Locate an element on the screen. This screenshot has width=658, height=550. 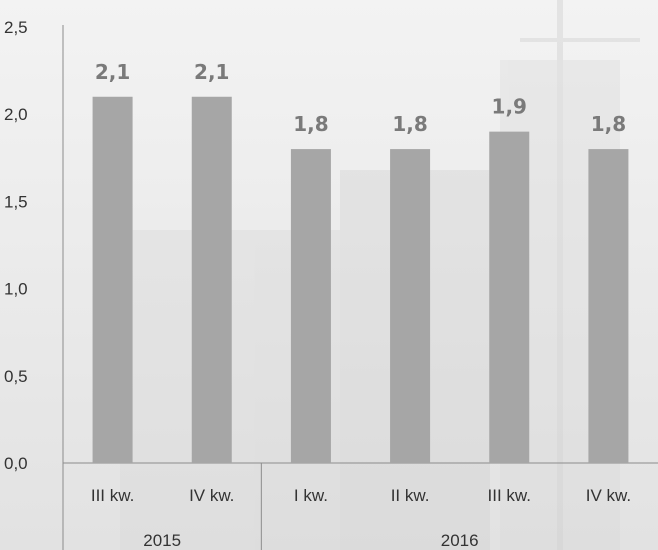
x-category-label: II kw. is located at coordinates (410, 495).